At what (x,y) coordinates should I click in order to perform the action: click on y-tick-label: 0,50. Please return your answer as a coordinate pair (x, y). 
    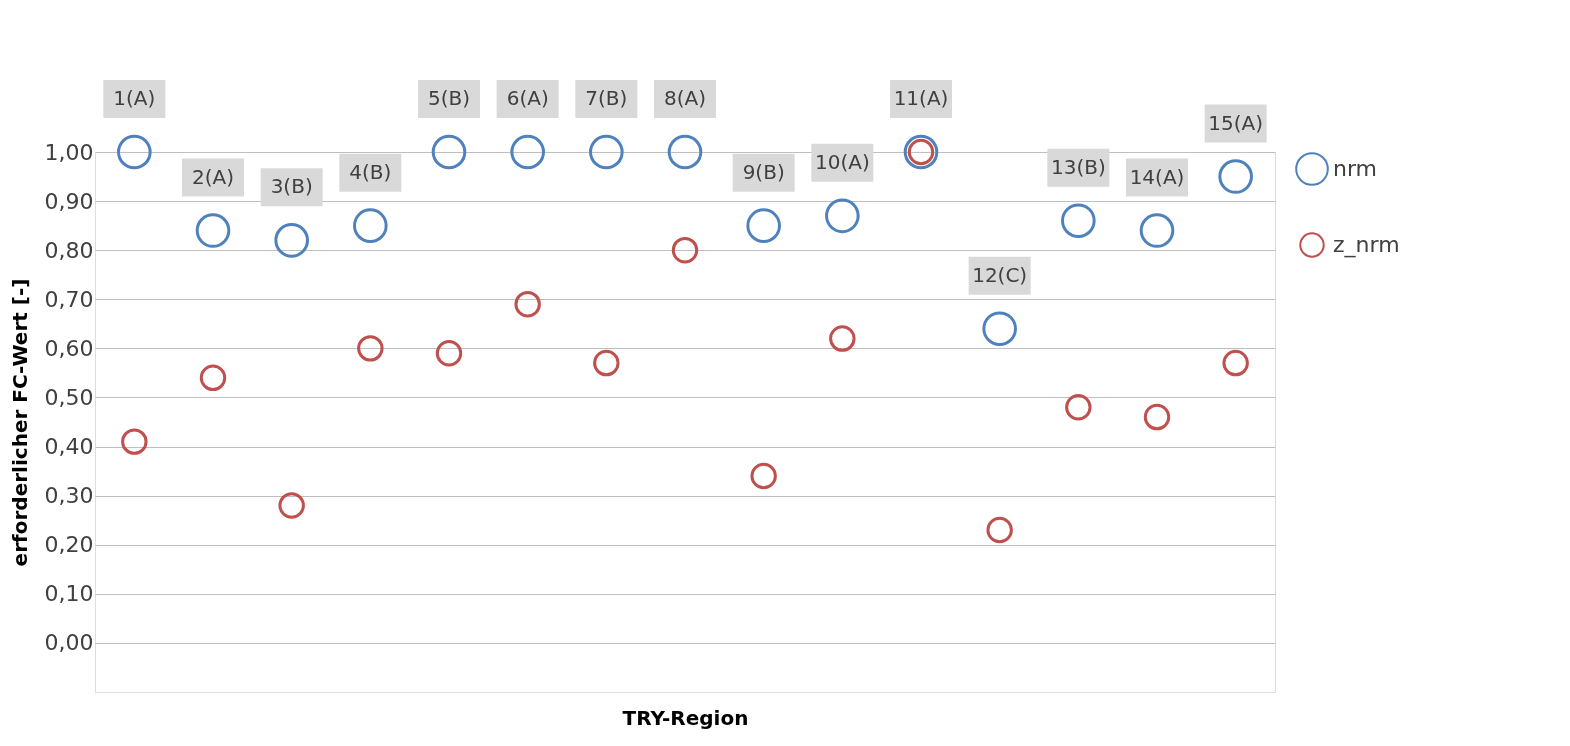
    Looking at the image, I should click on (69, 397).